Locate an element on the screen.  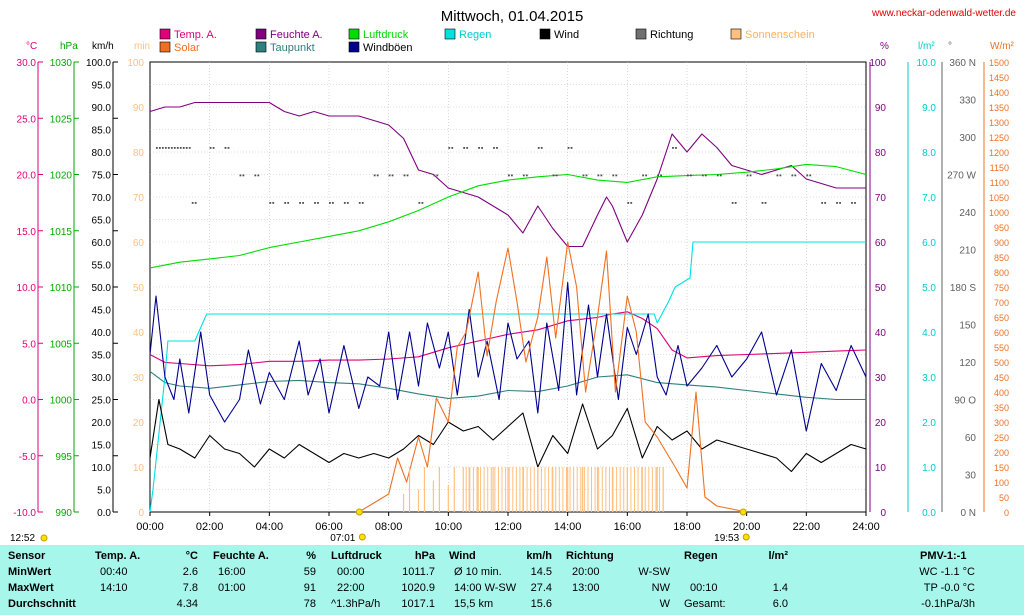
solar-tick-label: 1400 is located at coordinates (999, 93).